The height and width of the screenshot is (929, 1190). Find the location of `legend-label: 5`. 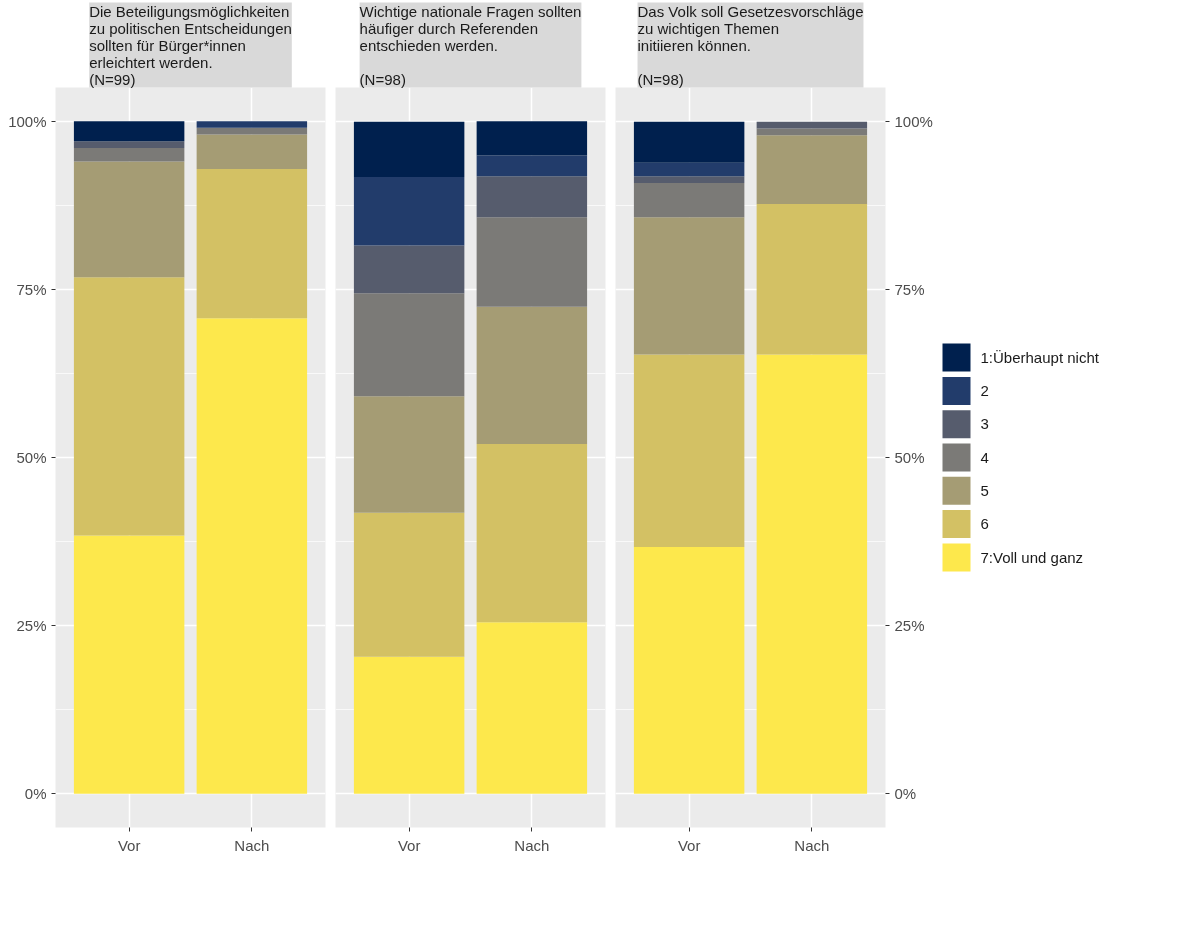

legend-label: 5 is located at coordinates (984, 490).